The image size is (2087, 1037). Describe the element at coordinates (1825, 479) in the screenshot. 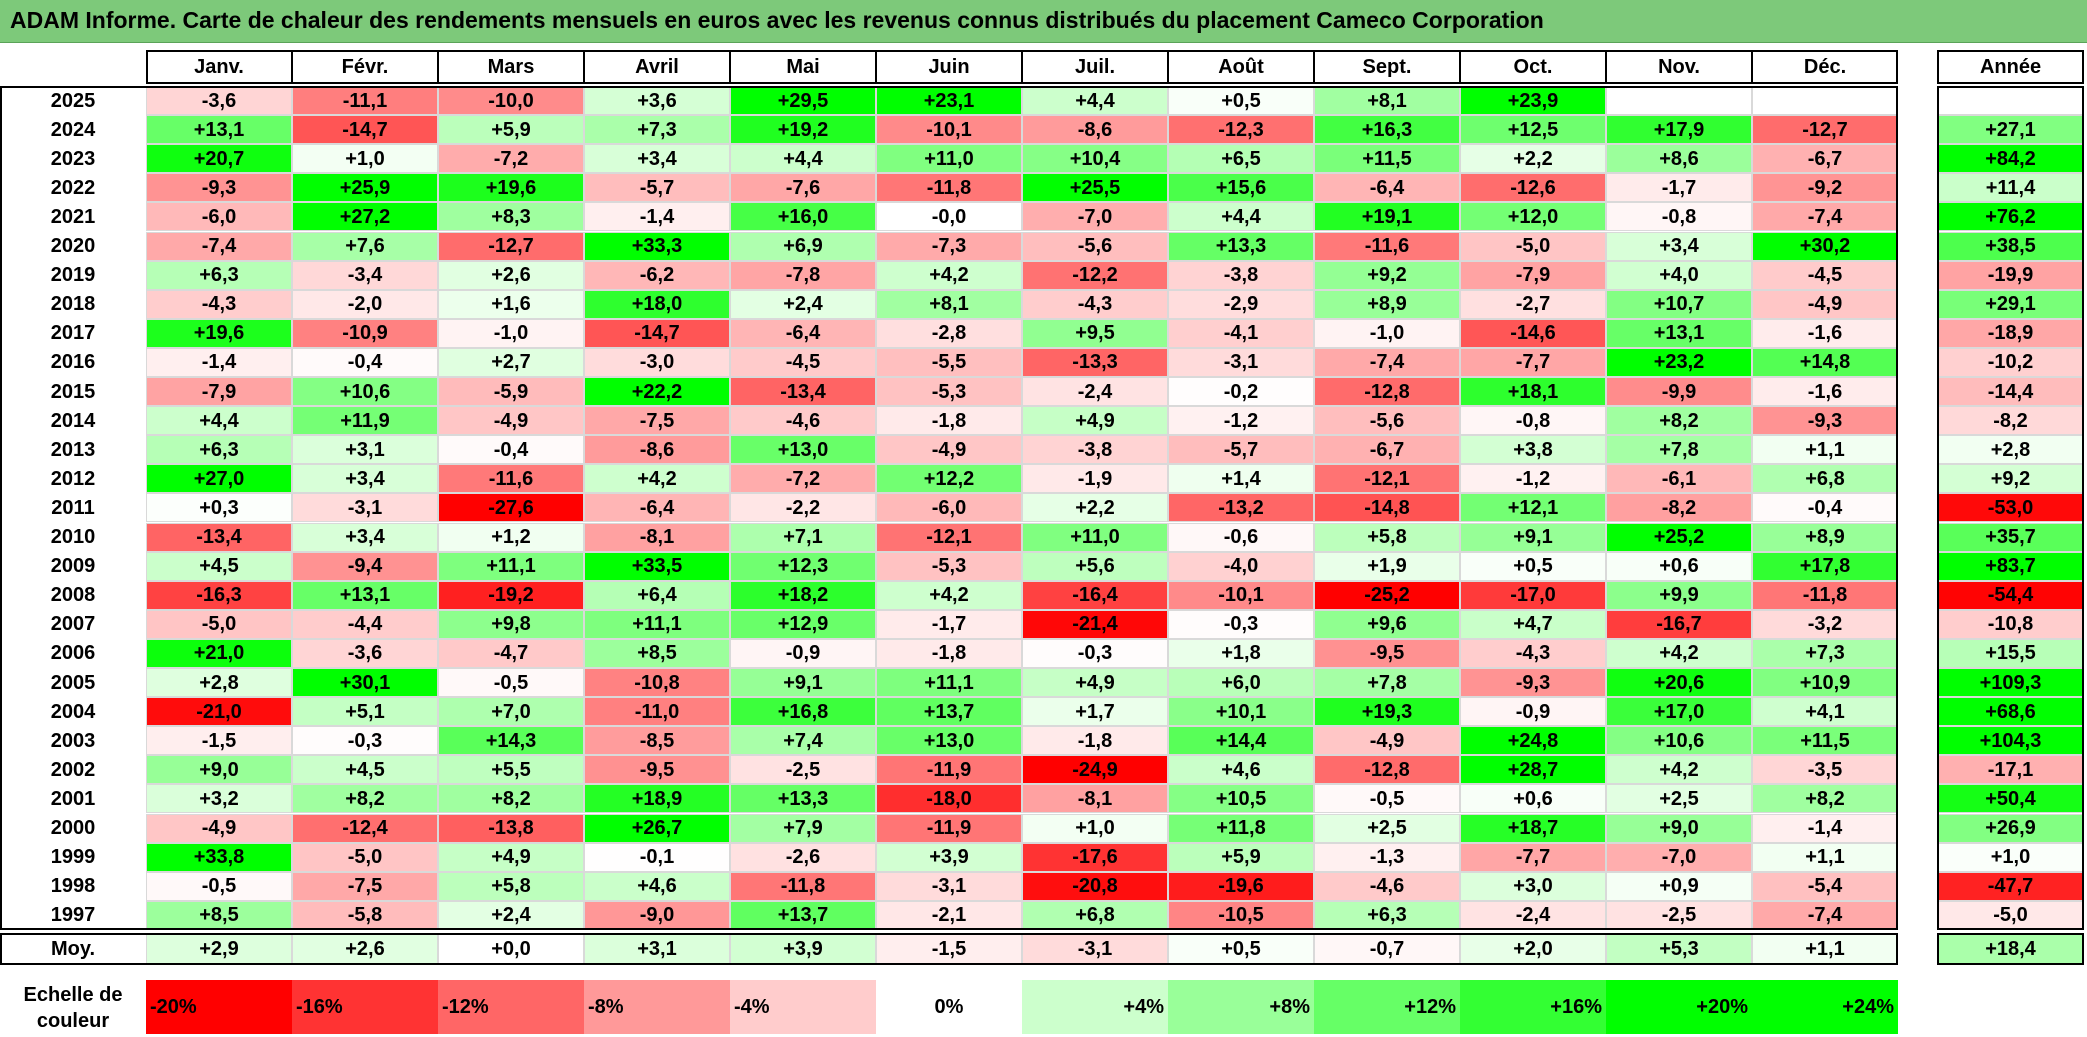

I see `heatmap-cell: +6,8` at that location.